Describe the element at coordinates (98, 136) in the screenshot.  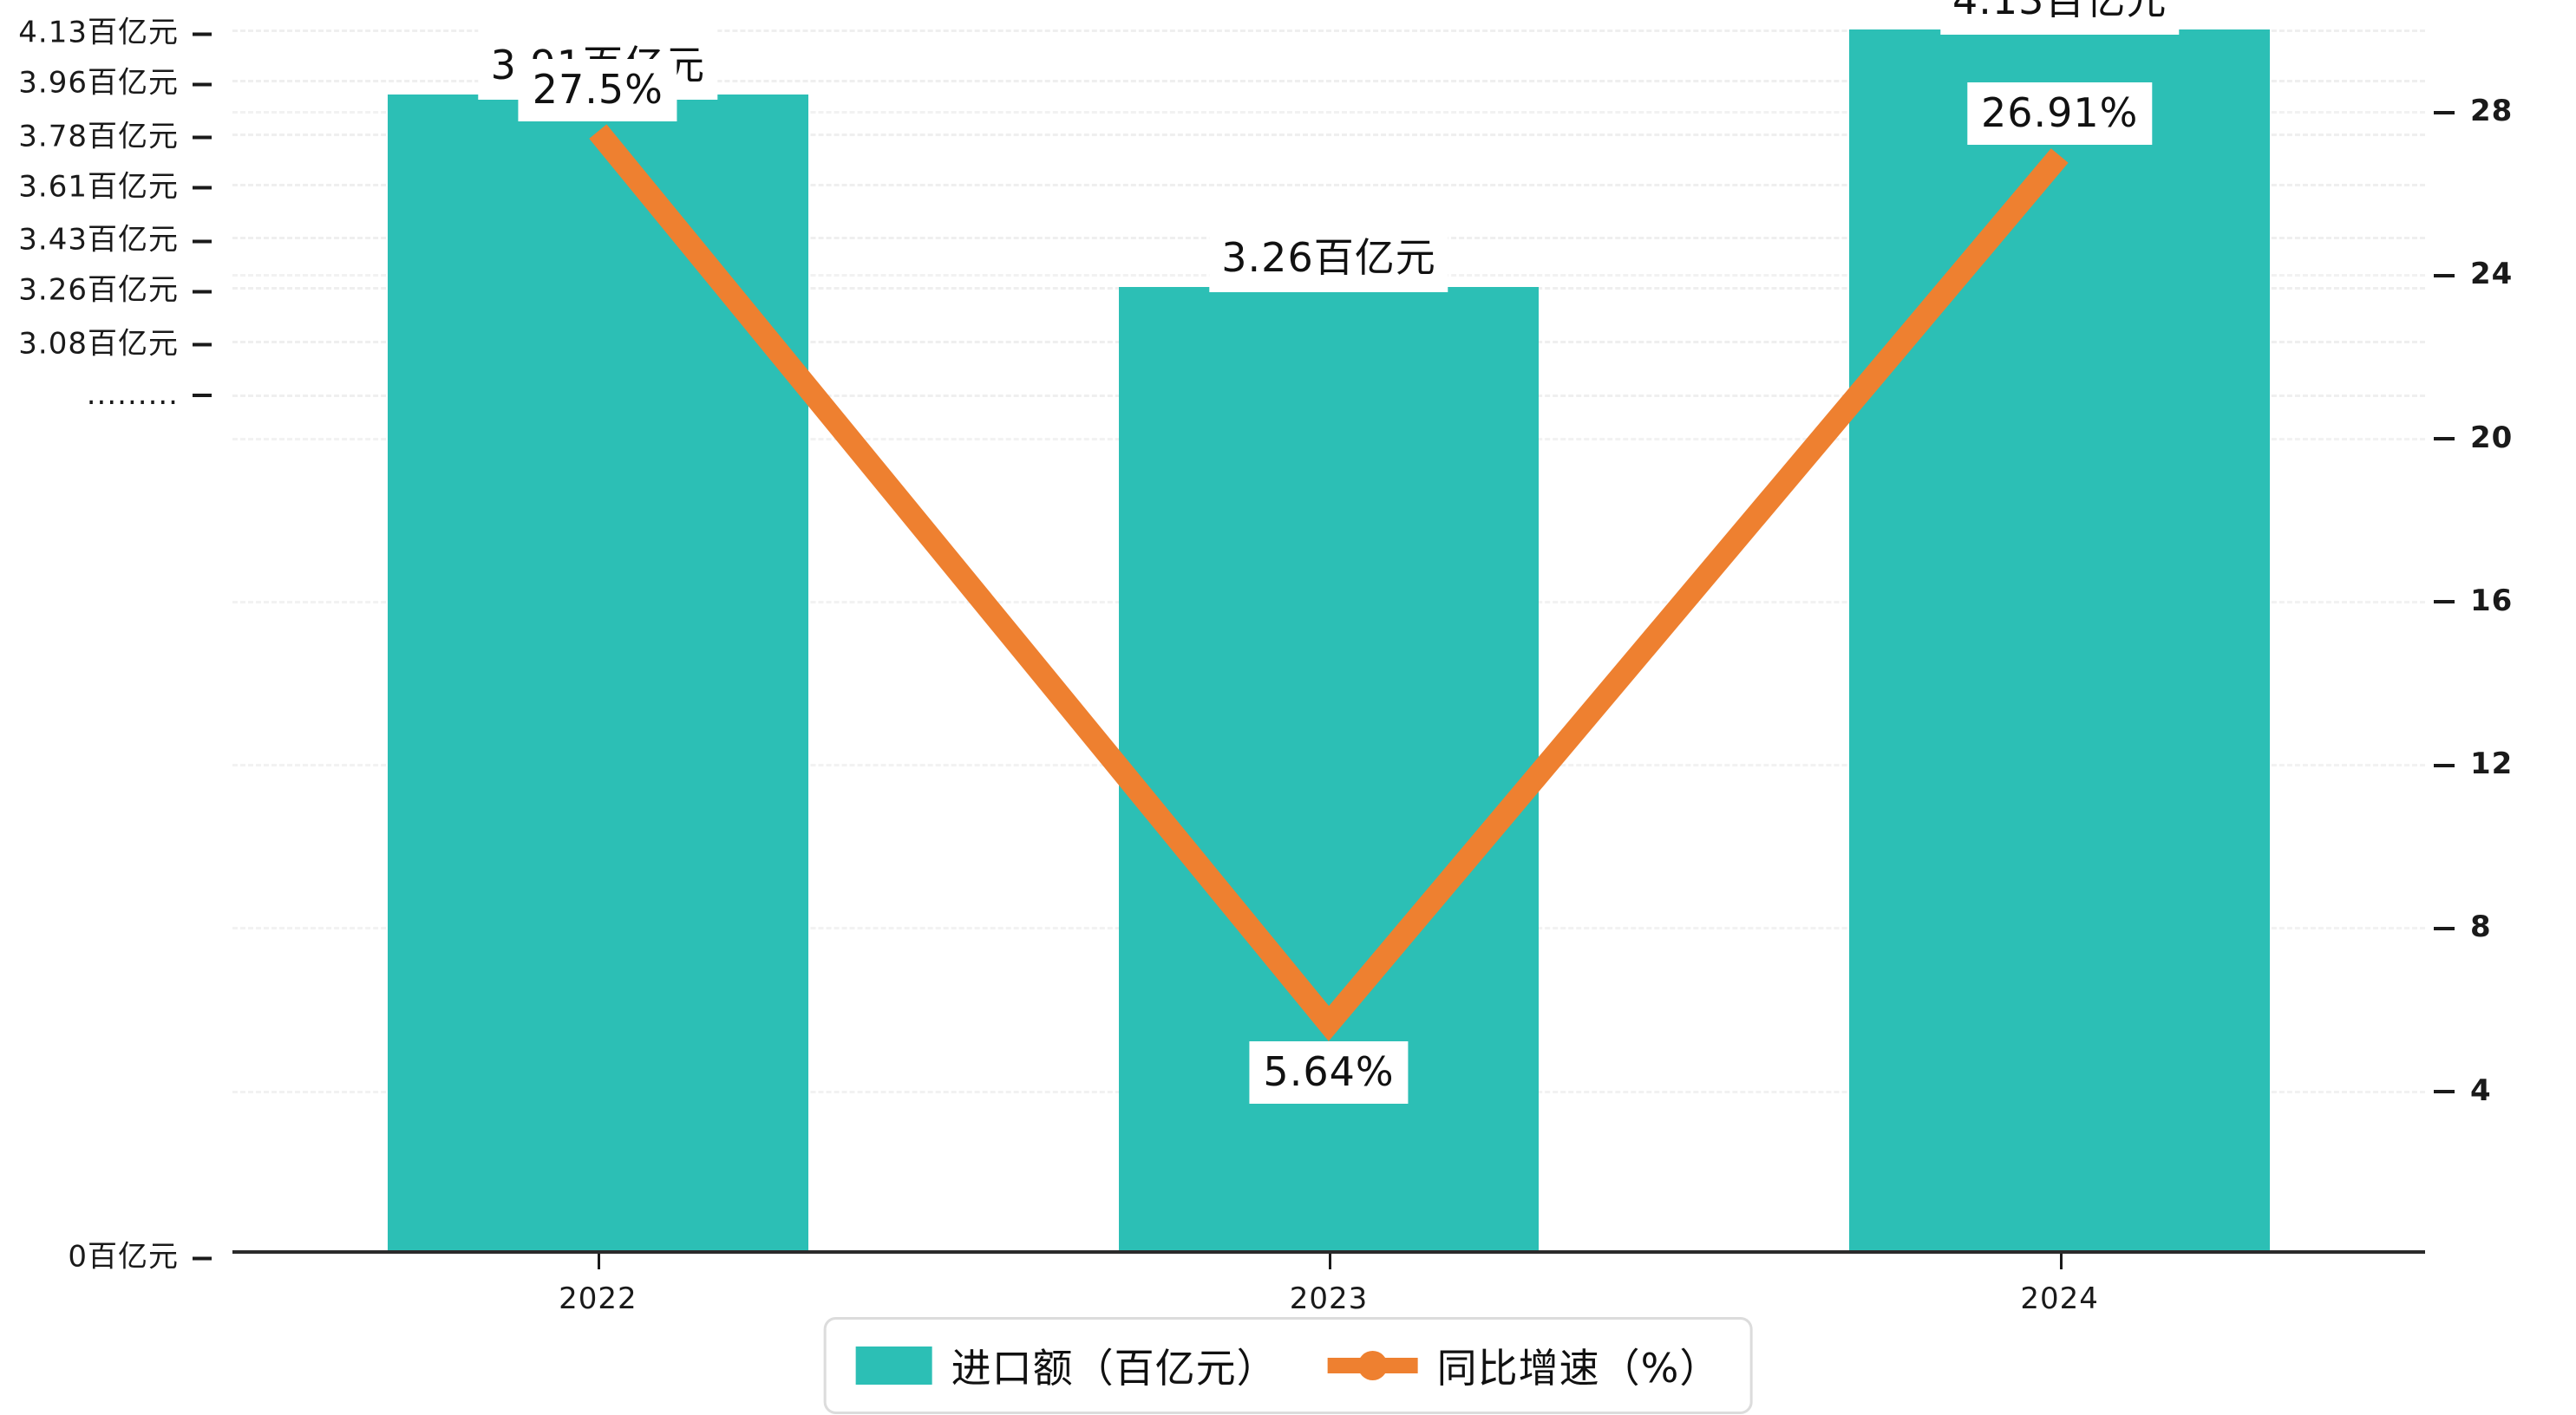
I see `y-axis-left-tick-label: 3.78百亿元` at that location.